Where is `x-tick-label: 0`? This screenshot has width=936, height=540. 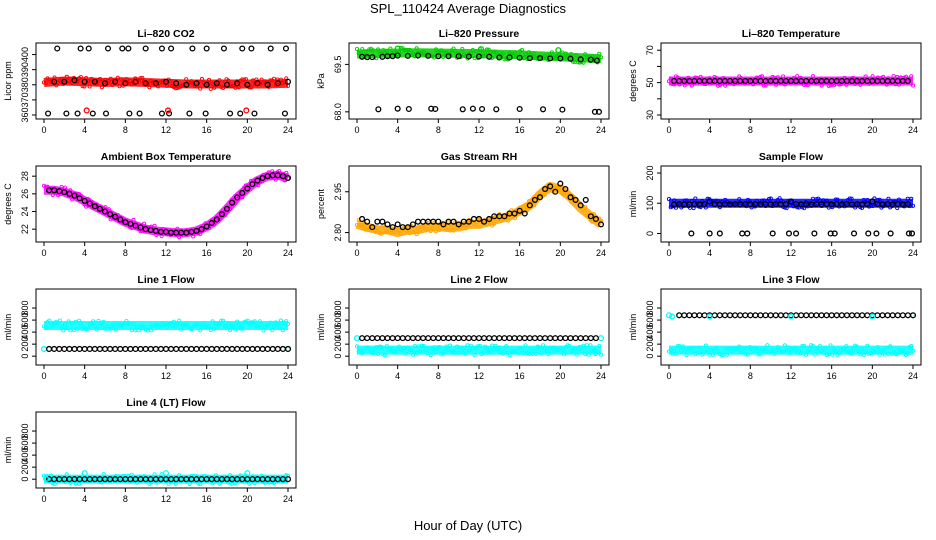 x-tick-label: 0 is located at coordinates (43, 130).